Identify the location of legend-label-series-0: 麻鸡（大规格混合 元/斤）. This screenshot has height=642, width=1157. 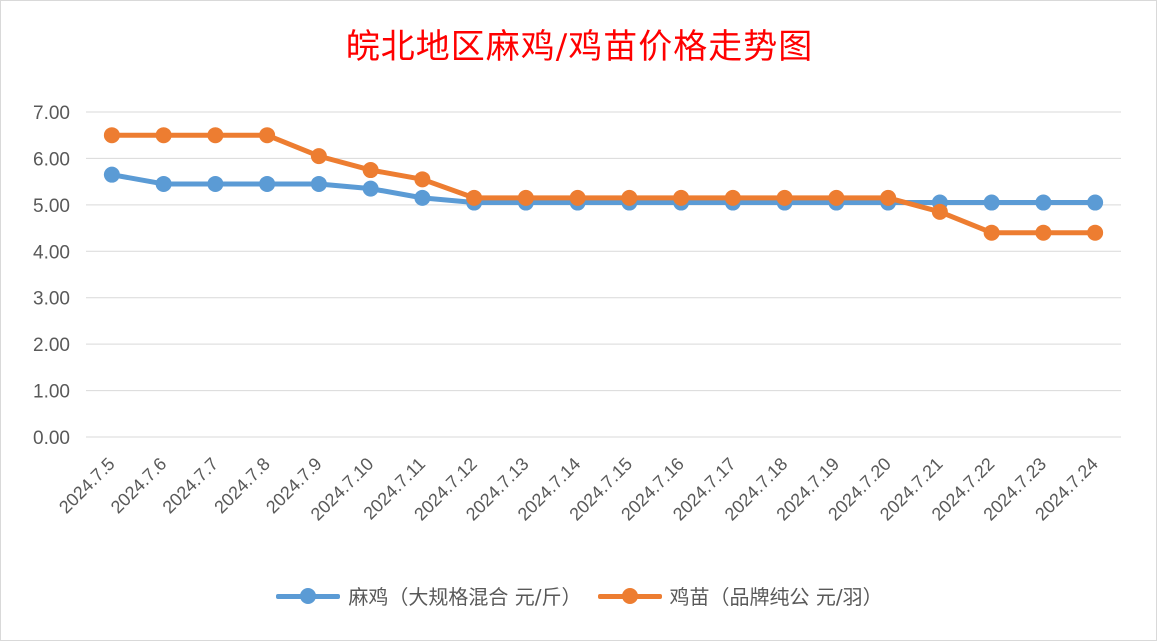
(465, 597).